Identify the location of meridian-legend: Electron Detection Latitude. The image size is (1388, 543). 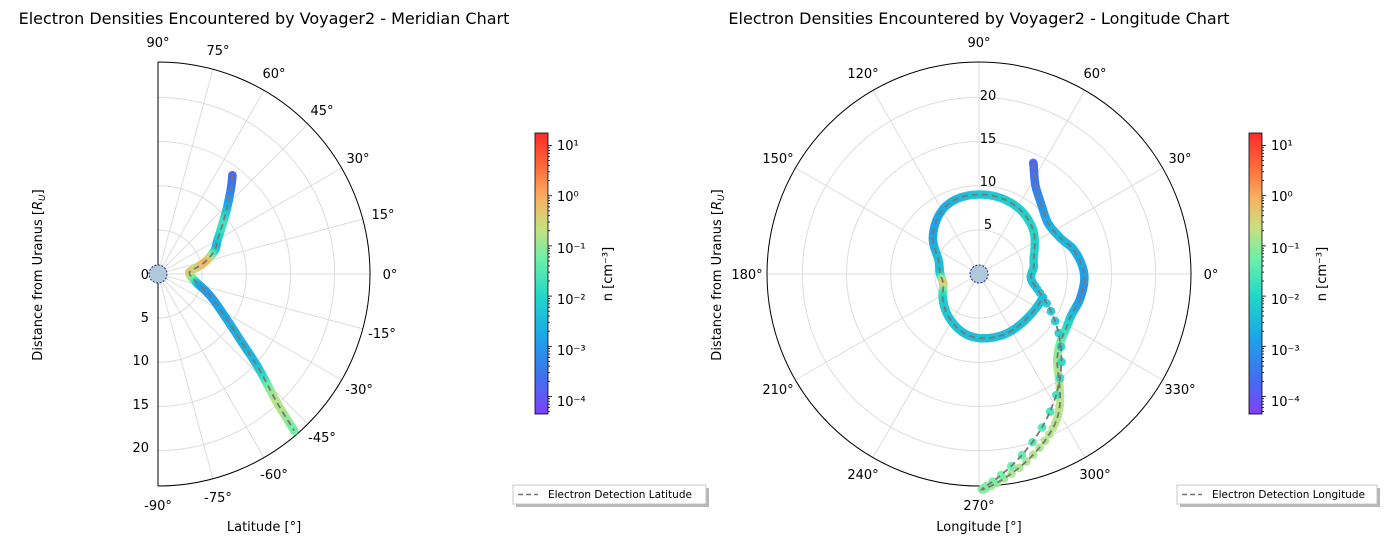
(610, 495).